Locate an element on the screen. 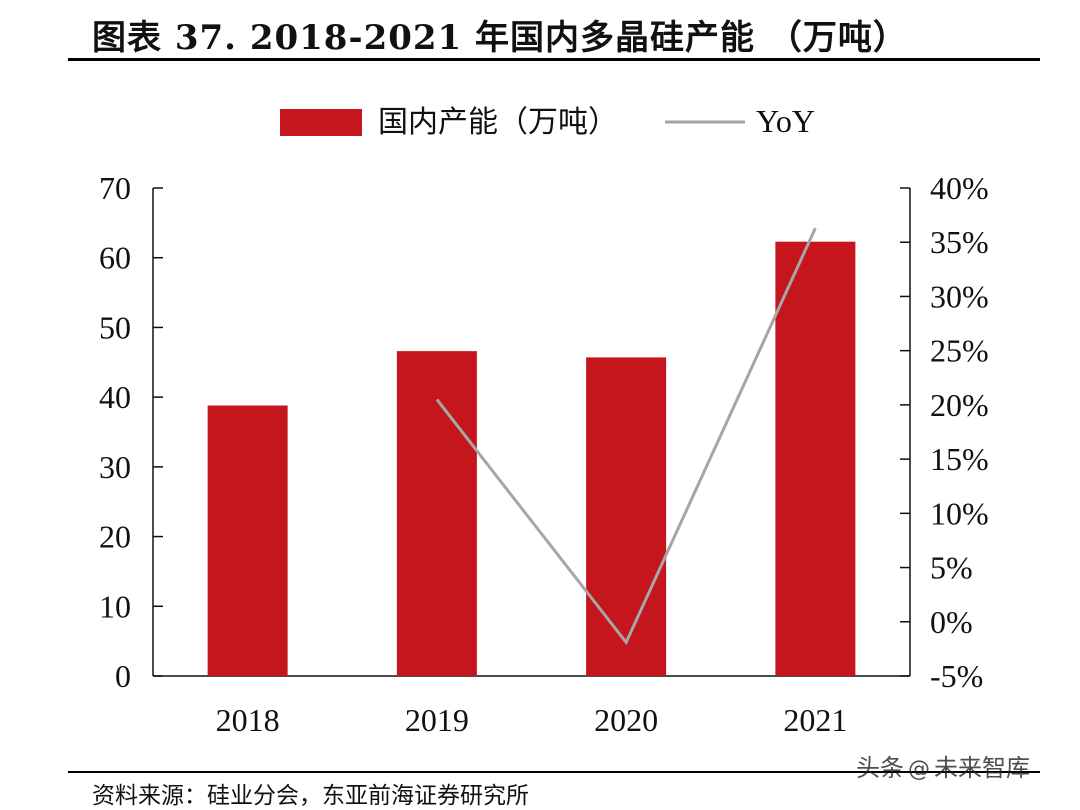 The image size is (1080, 810). watermark-text: 未来智库 is located at coordinates (982, 768).